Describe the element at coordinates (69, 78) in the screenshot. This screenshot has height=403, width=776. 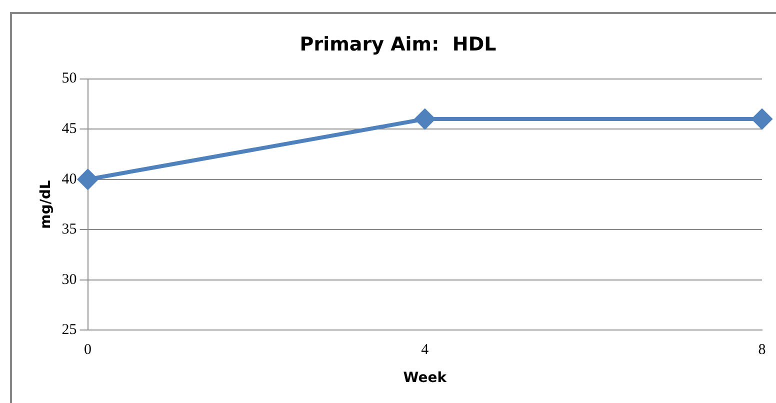
I see `y-tick-label: 50` at that location.